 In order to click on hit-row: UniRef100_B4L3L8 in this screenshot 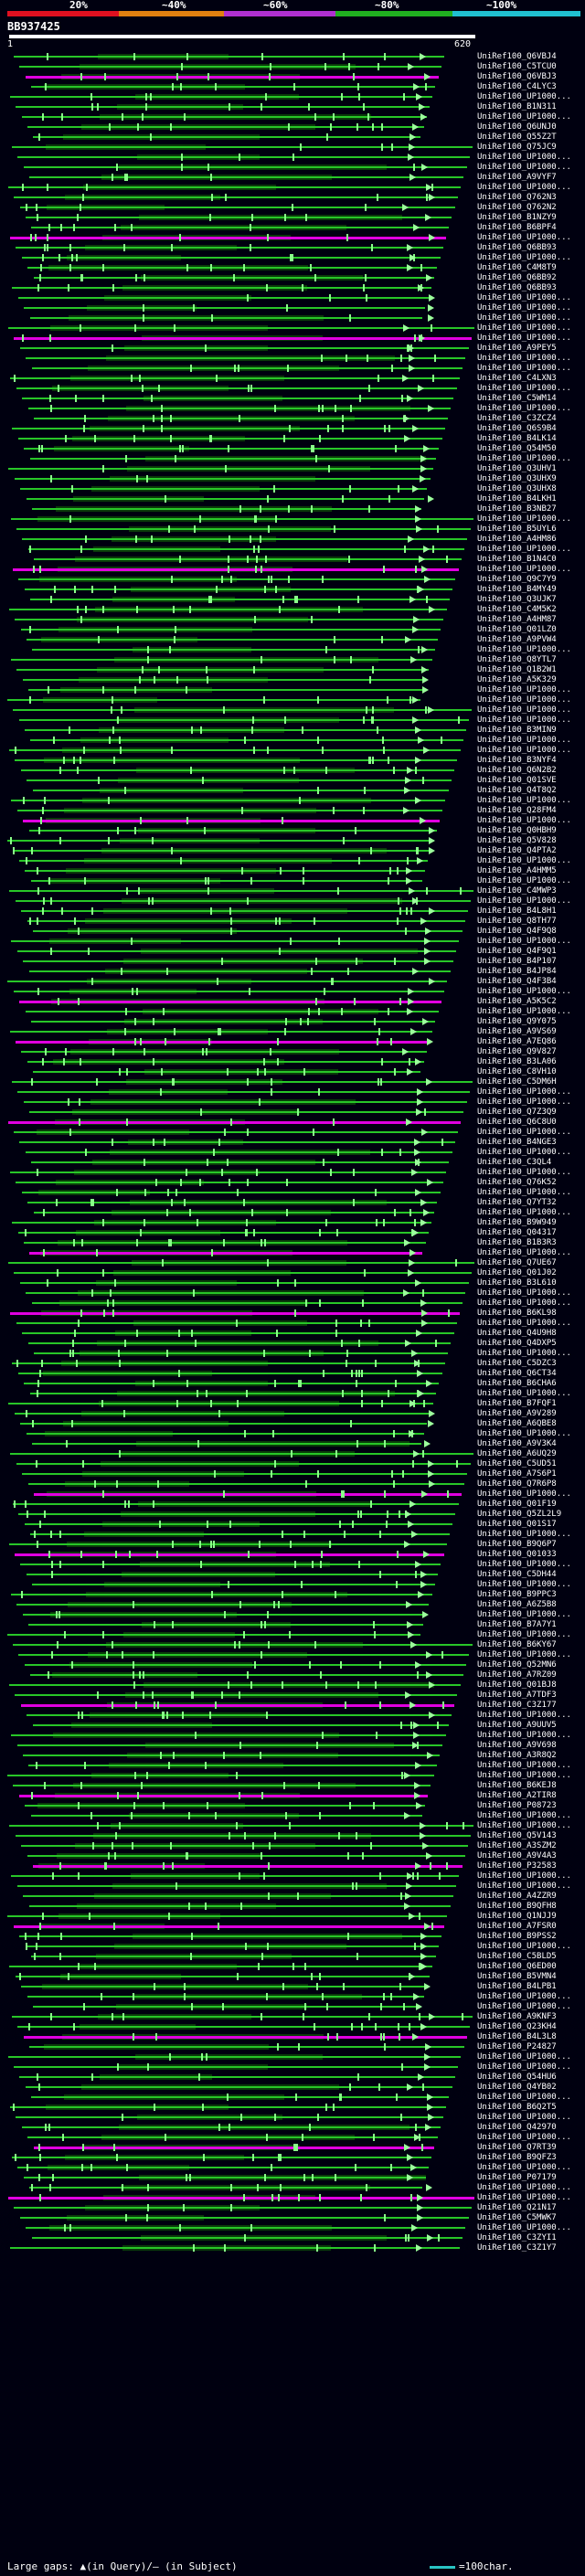, I will do `click(293, 2037)`.